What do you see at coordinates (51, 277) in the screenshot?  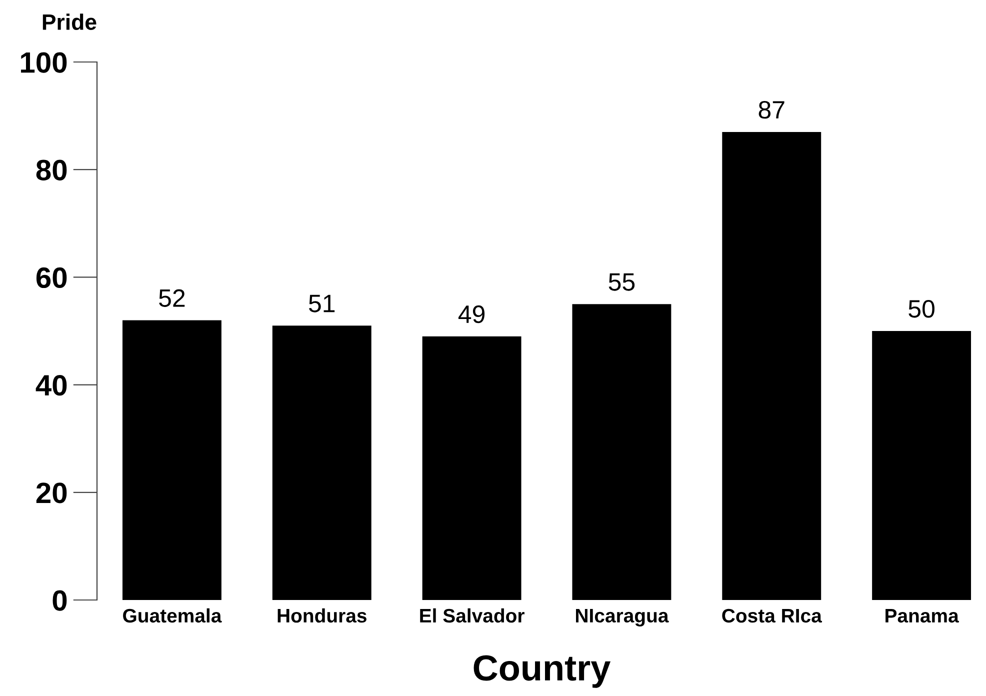 I see `y-tick-label: 60` at bounding box center [51, 277].